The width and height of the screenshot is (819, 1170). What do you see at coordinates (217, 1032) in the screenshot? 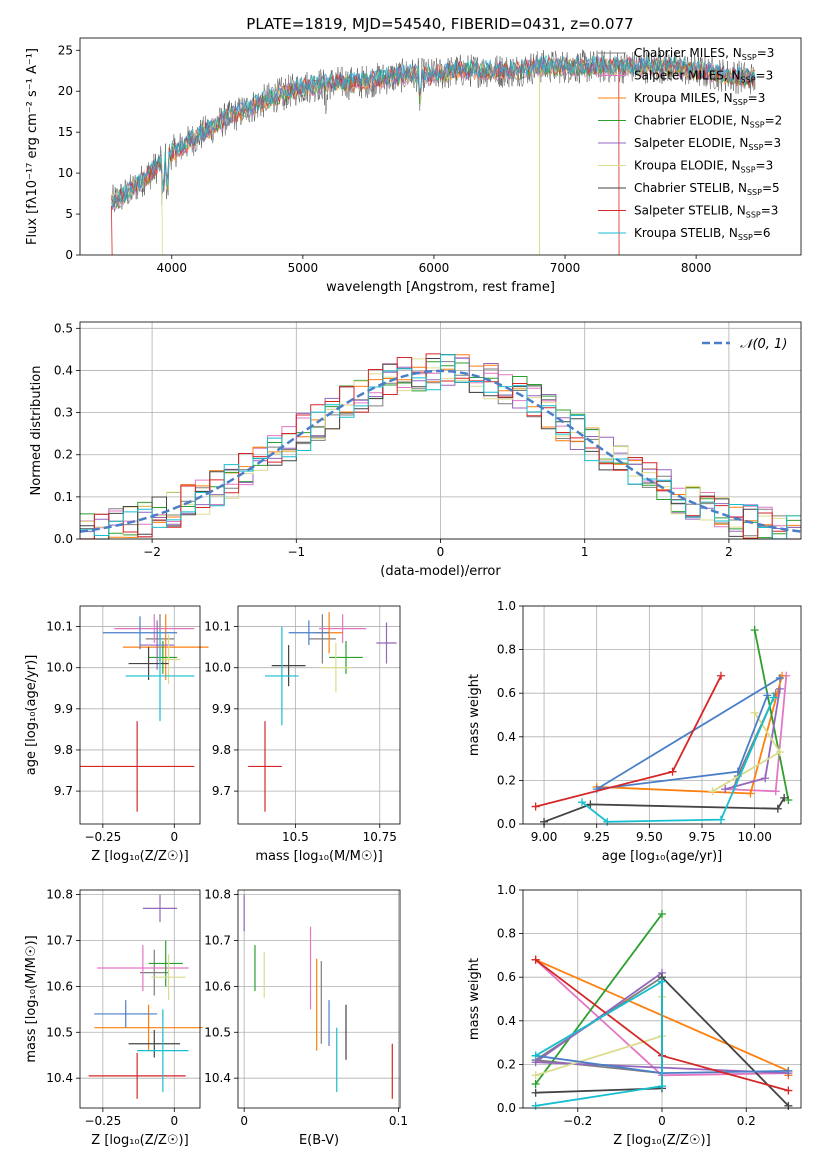
I see `y-tick-label: 10.5` at bounding box center [217, 1032].